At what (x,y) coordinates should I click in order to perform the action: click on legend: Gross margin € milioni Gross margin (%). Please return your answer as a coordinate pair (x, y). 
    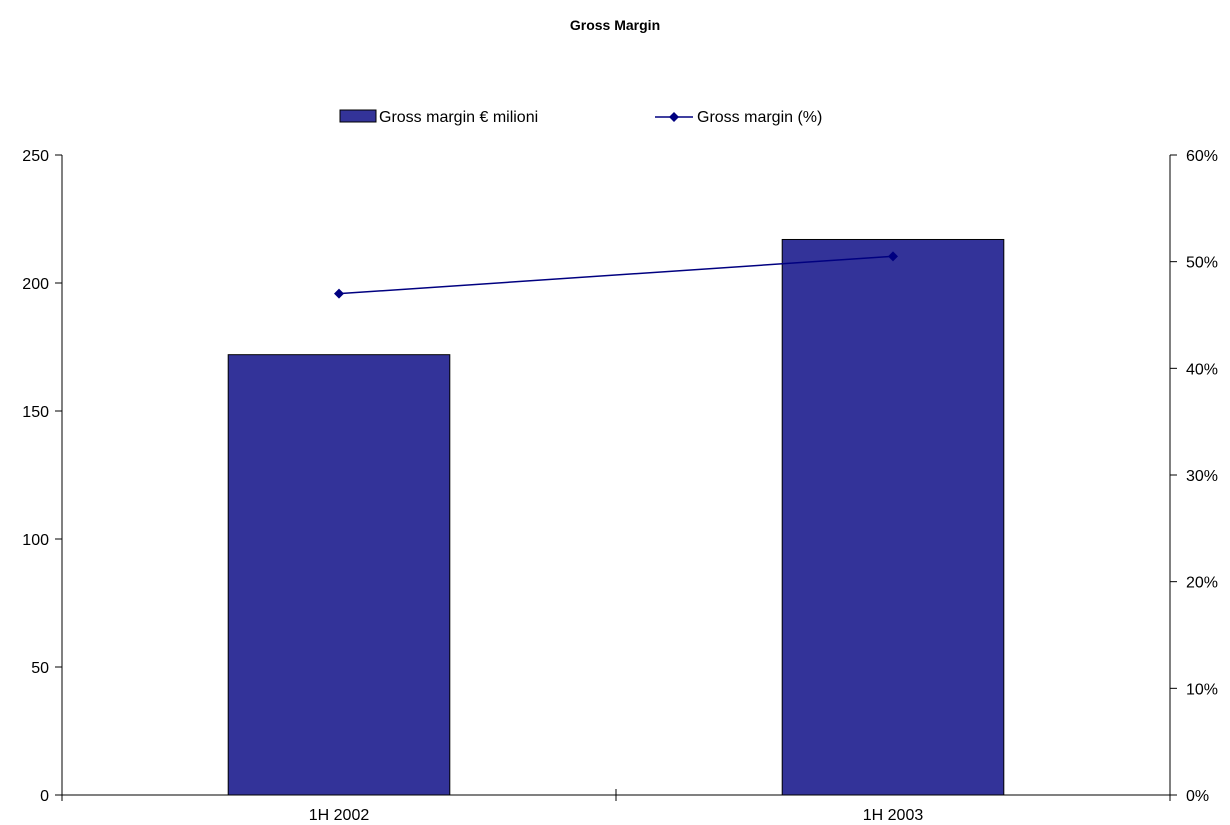
    Looking at the image, I should click on (580, 117).